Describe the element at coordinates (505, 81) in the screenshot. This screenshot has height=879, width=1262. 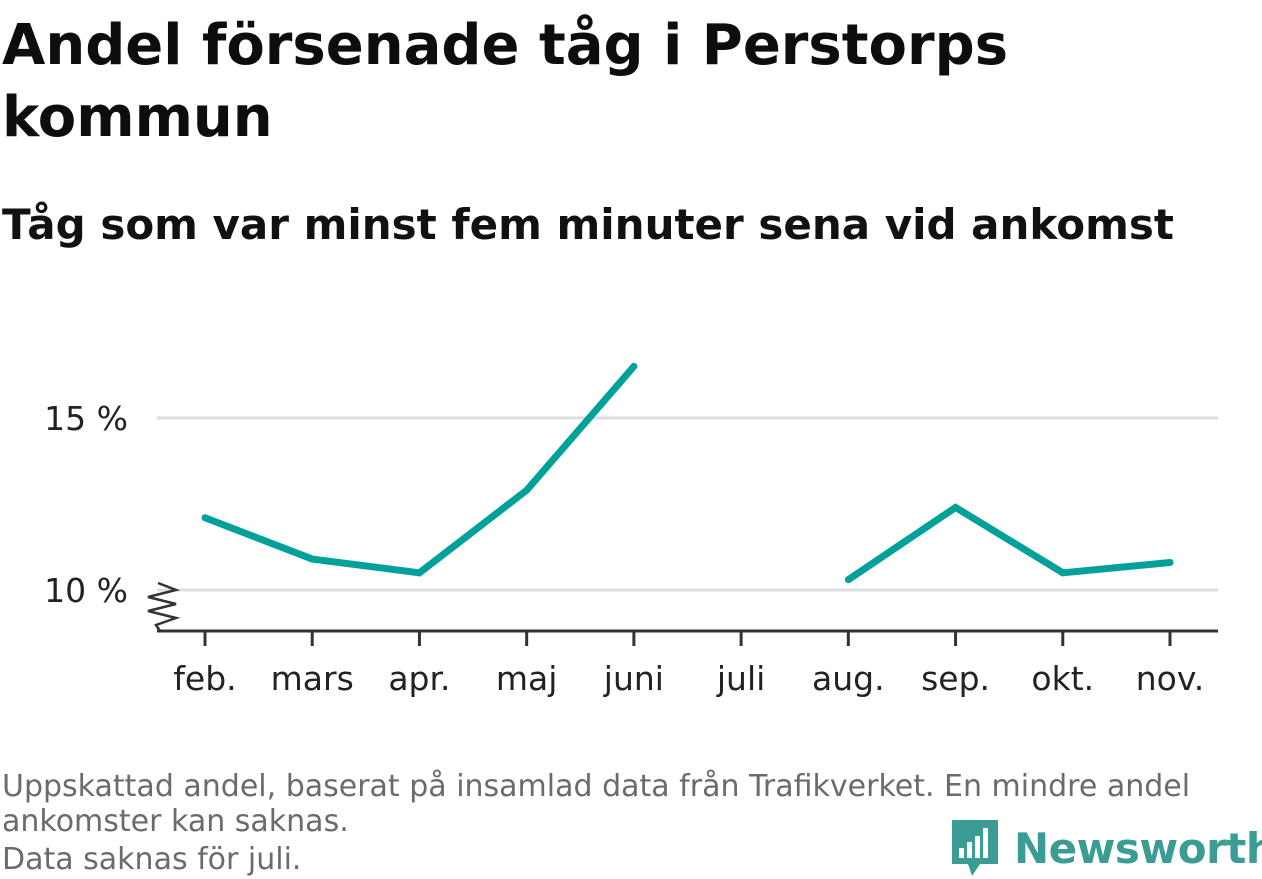
I see `chart-title: Andel försenade tåg i Perstorps kommun` at that location.